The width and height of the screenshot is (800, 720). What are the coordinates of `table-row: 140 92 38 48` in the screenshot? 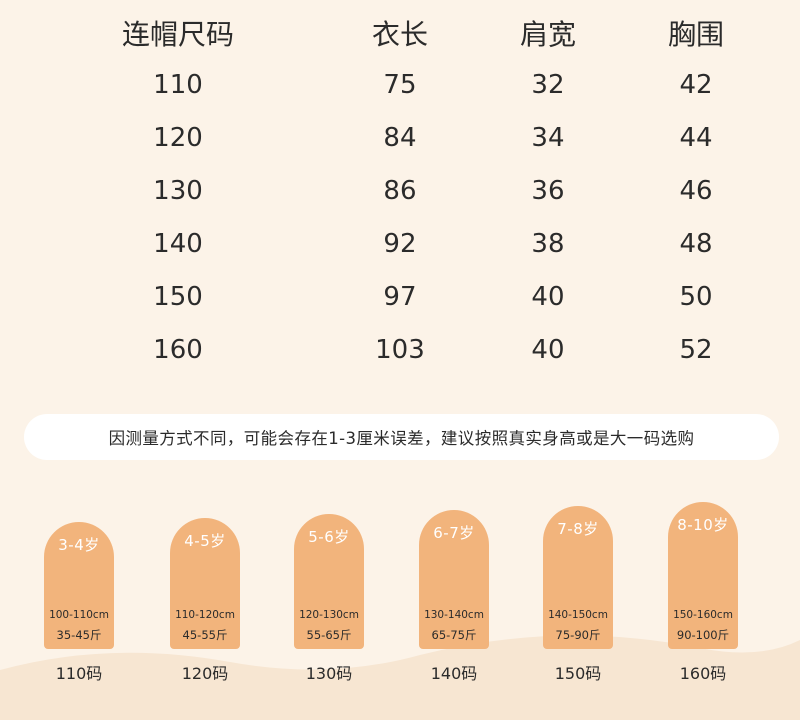 It's located at (400, 243).